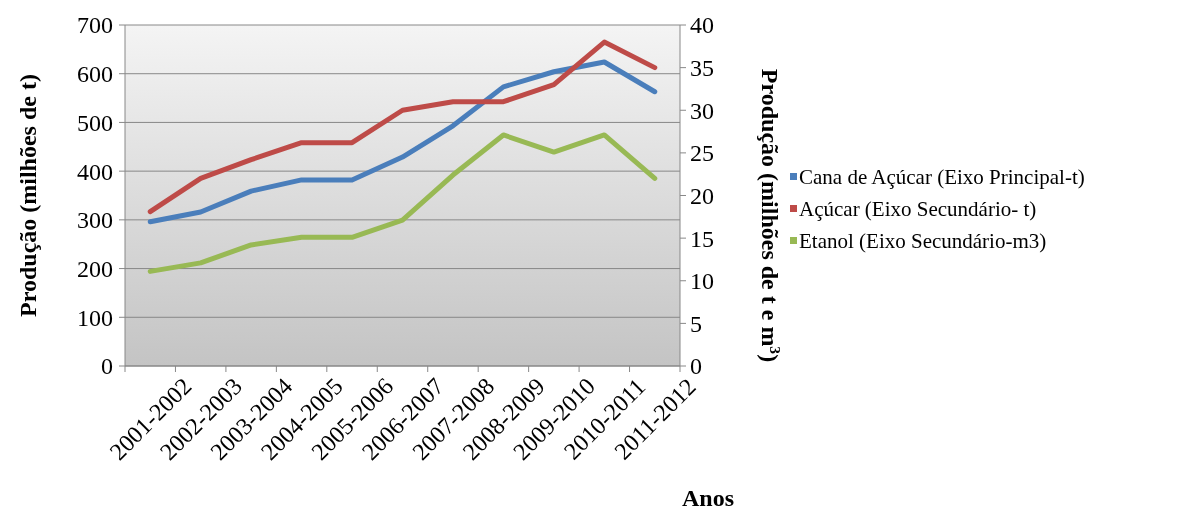 Image resolution: width=1186 pixels, height=511 pixels. I want to click on y2-tick-label: 30, so click(702, 110).